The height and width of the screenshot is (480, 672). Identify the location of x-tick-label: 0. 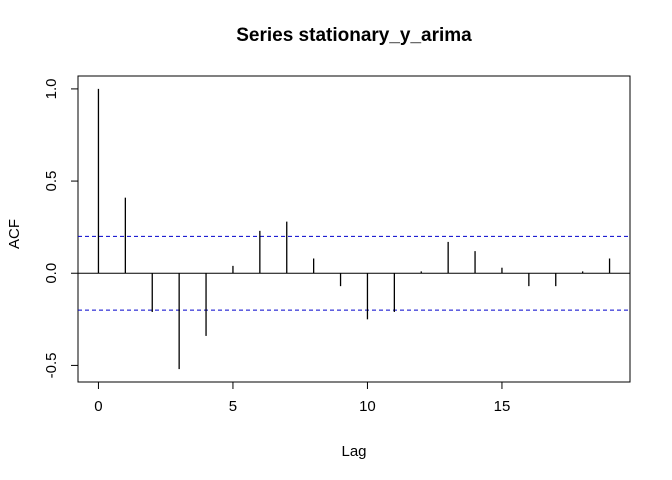
(98, 406).